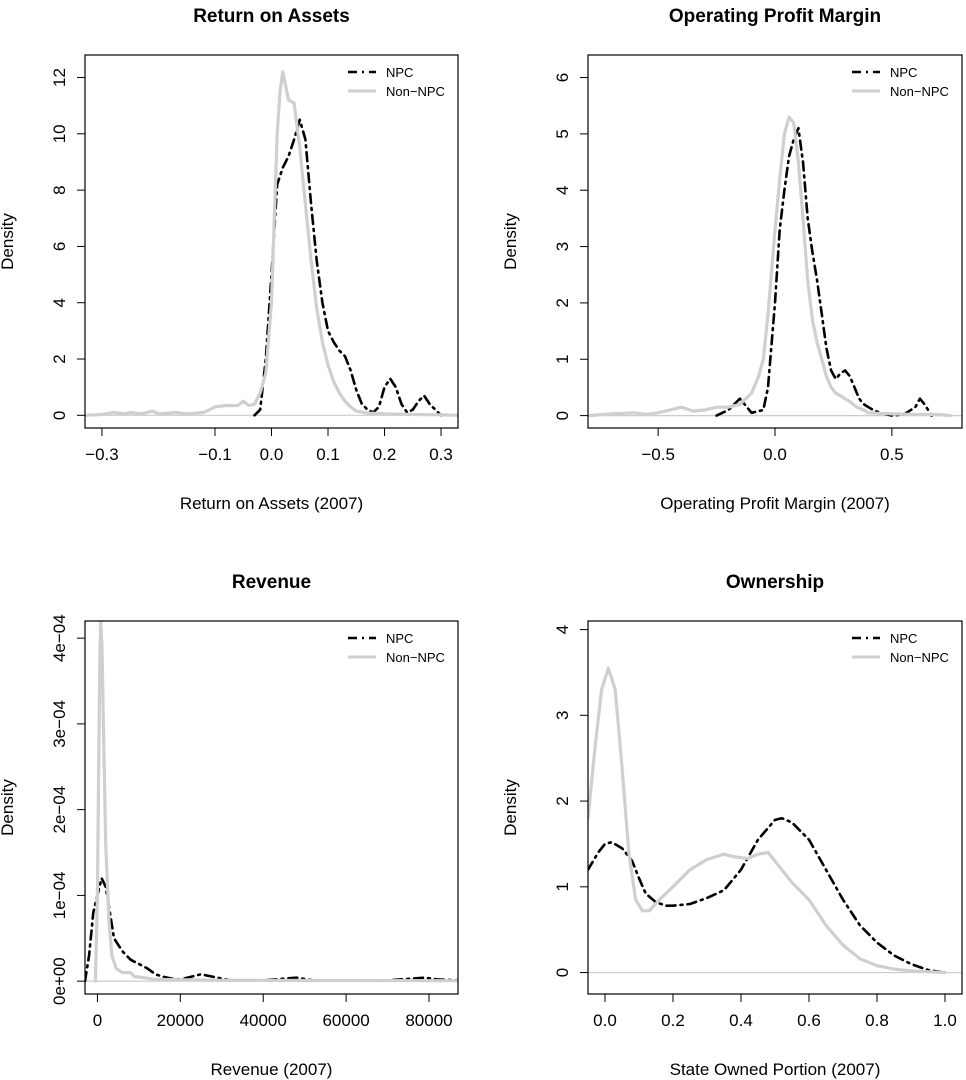 This screenshot has height=1080, width=966. What do you see at coordinates (348, 267) in the screenshot?
I see `return-on-assets-npc-series-line` at bounding box center [348, 267].